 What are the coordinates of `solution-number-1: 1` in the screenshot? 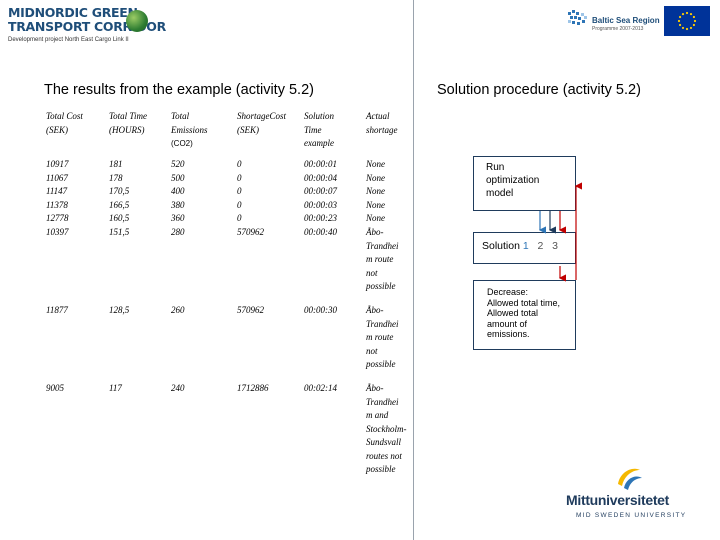 It's located at (525, 246).